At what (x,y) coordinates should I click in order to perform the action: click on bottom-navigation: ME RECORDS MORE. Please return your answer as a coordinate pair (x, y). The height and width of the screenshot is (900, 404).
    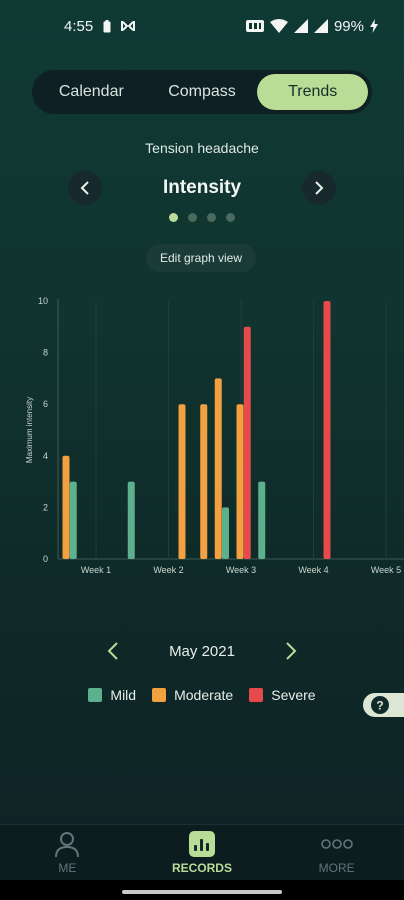
    Looking at the image, I should click on (202, 852).